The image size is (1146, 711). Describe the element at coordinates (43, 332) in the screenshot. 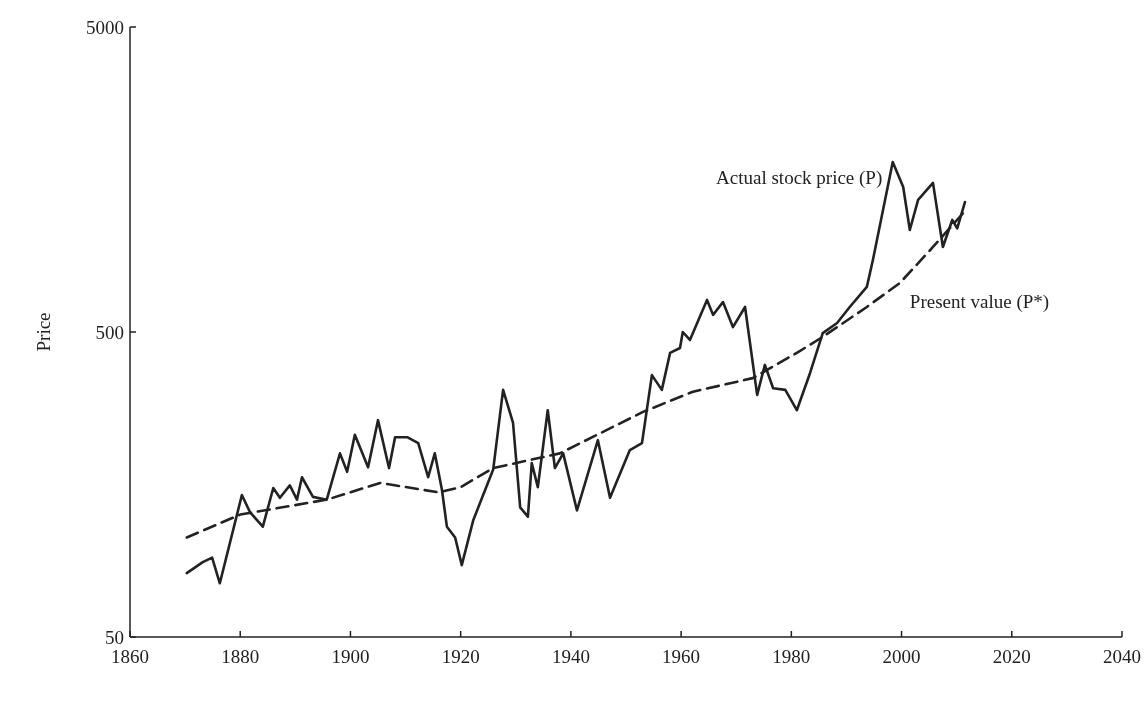

I see `y-axis-title: Price` at that location.